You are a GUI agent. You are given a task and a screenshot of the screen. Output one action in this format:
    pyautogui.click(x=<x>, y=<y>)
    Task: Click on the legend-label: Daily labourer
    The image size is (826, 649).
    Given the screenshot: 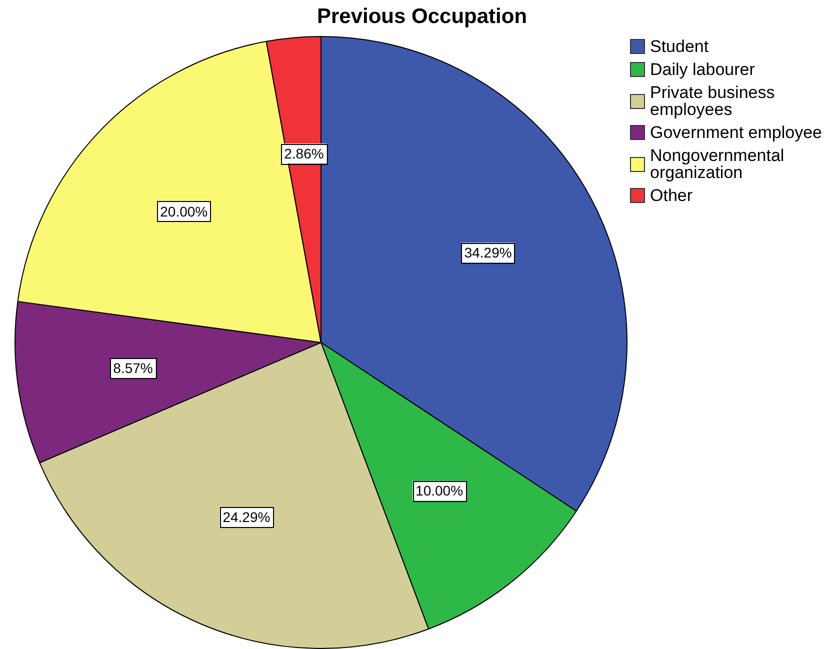 What is the action you would take?
    pyautogui.click(x=703, y=69)
    